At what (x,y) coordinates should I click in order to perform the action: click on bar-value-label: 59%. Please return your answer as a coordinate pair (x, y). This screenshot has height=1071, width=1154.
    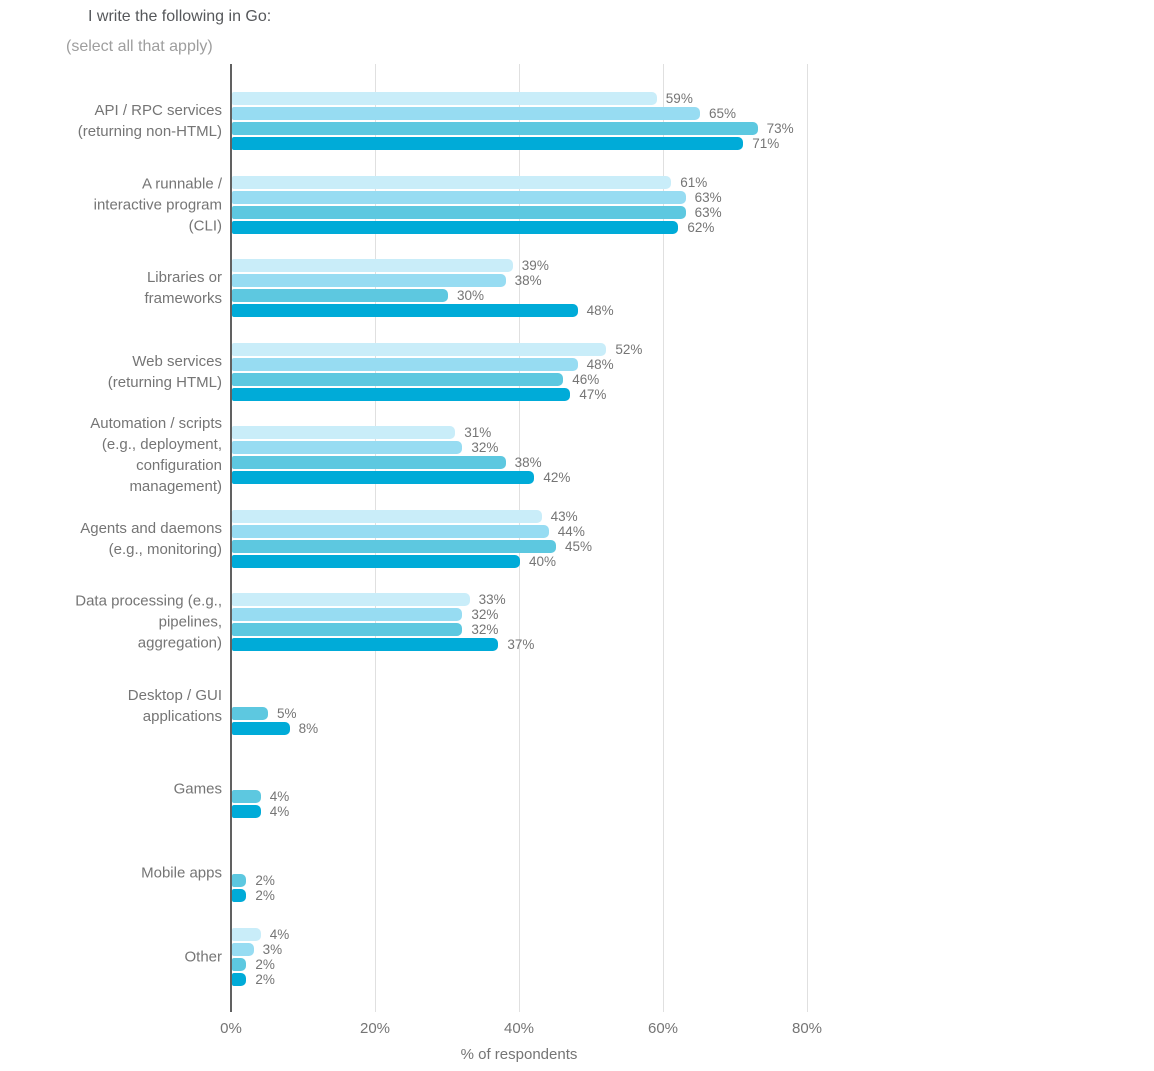
    Looking at the image, I should click on (679, 98).